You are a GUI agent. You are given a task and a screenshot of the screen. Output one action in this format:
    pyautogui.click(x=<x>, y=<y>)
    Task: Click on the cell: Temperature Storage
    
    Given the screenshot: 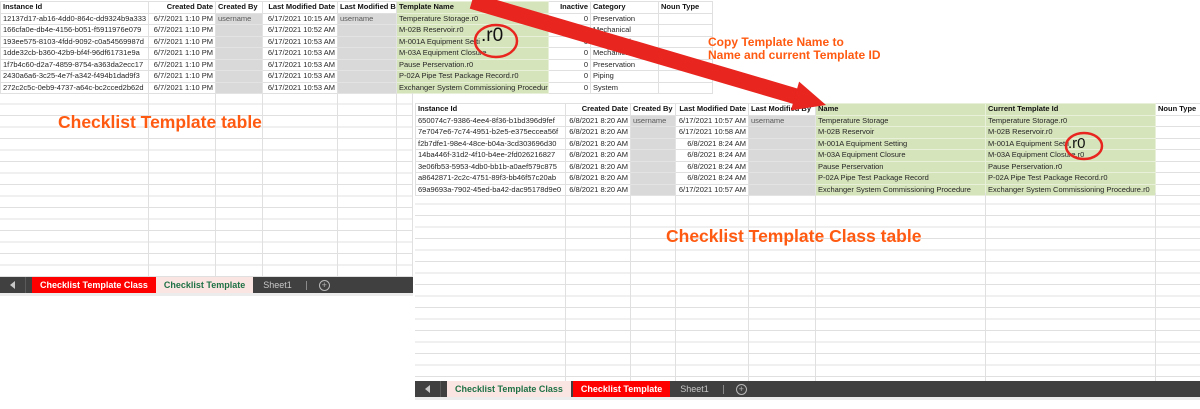 What is the action you would take?
    pyautogui.click(x=900, y=120)
    